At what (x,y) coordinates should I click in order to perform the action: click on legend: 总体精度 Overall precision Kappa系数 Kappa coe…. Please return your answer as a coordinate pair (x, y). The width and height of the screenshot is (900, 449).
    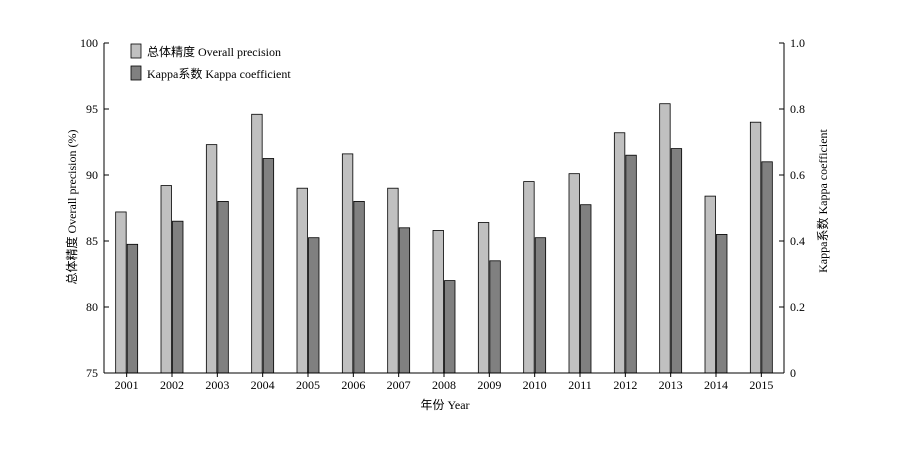
    Looking at the image, I should click on (210, 62).